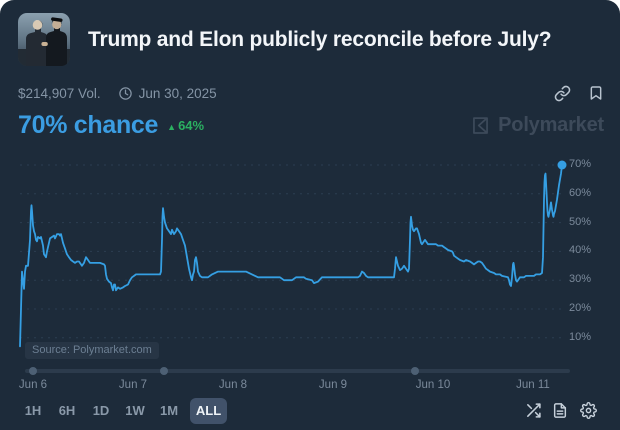 This screenshot has width=620, height=430. What do you see at coordinates (311, 93) in the screenshot?
I see `market-meta-row: $214,907 Vol. Jun 30, 2025` at bounding box center [311, 93].